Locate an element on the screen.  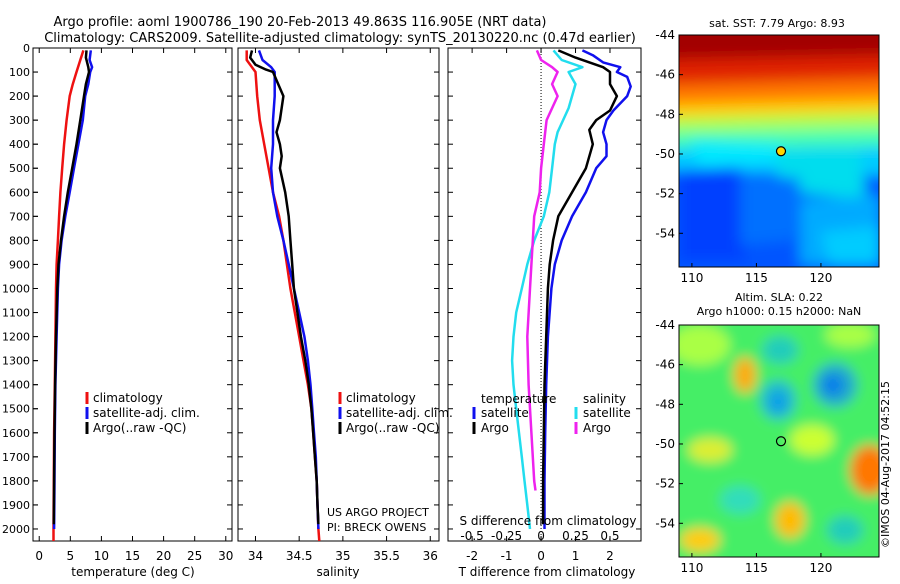
x-tick-label: -2 is located at coordinates (472, 556).